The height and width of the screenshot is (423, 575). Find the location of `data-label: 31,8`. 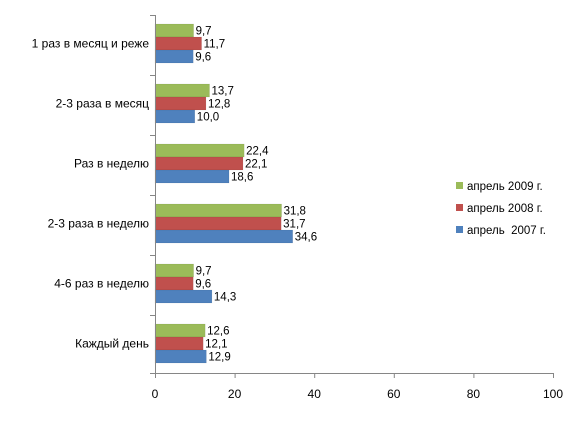

data-label: 31,8 is located at coordinates (295, 212).